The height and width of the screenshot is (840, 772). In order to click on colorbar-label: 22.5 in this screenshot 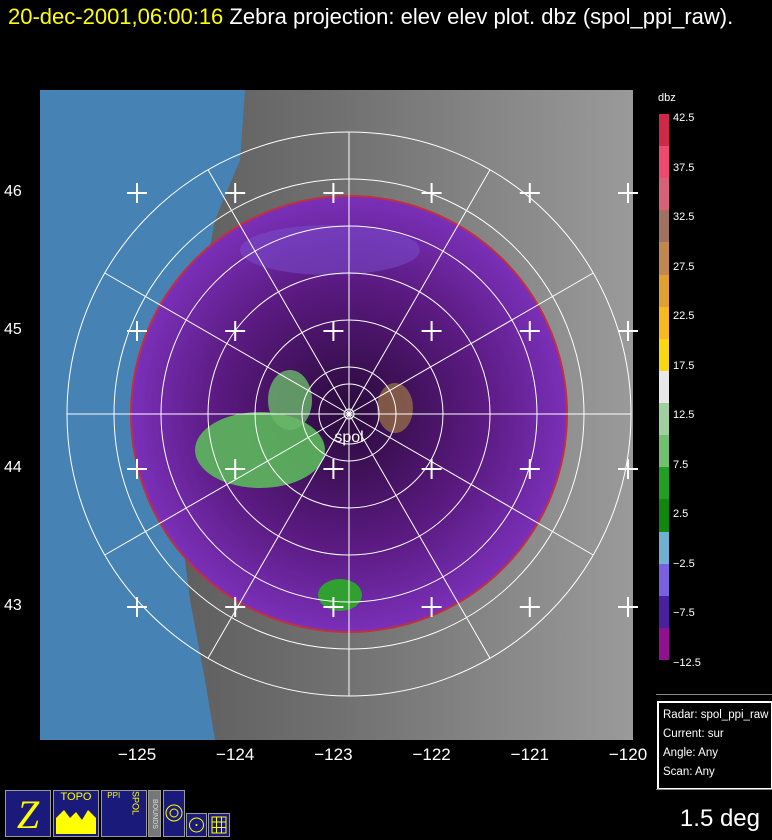, I will do `click(684, 316)`.